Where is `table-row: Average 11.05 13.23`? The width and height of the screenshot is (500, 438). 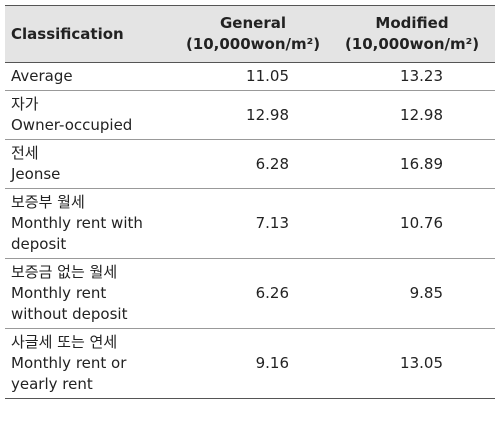 table-row: Average 11.05 13.23 is located at coordinates (250, 76).